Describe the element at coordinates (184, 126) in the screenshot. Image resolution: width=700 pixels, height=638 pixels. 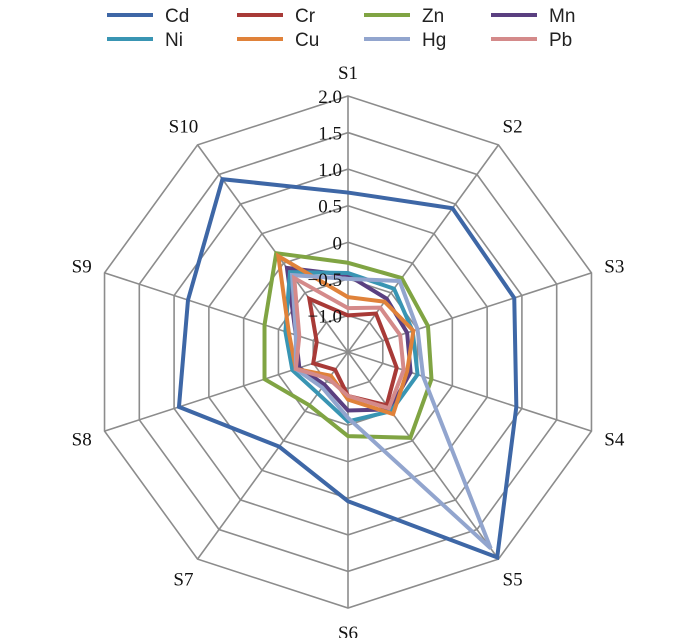
I see `axis-label-s10: S10` at that location.